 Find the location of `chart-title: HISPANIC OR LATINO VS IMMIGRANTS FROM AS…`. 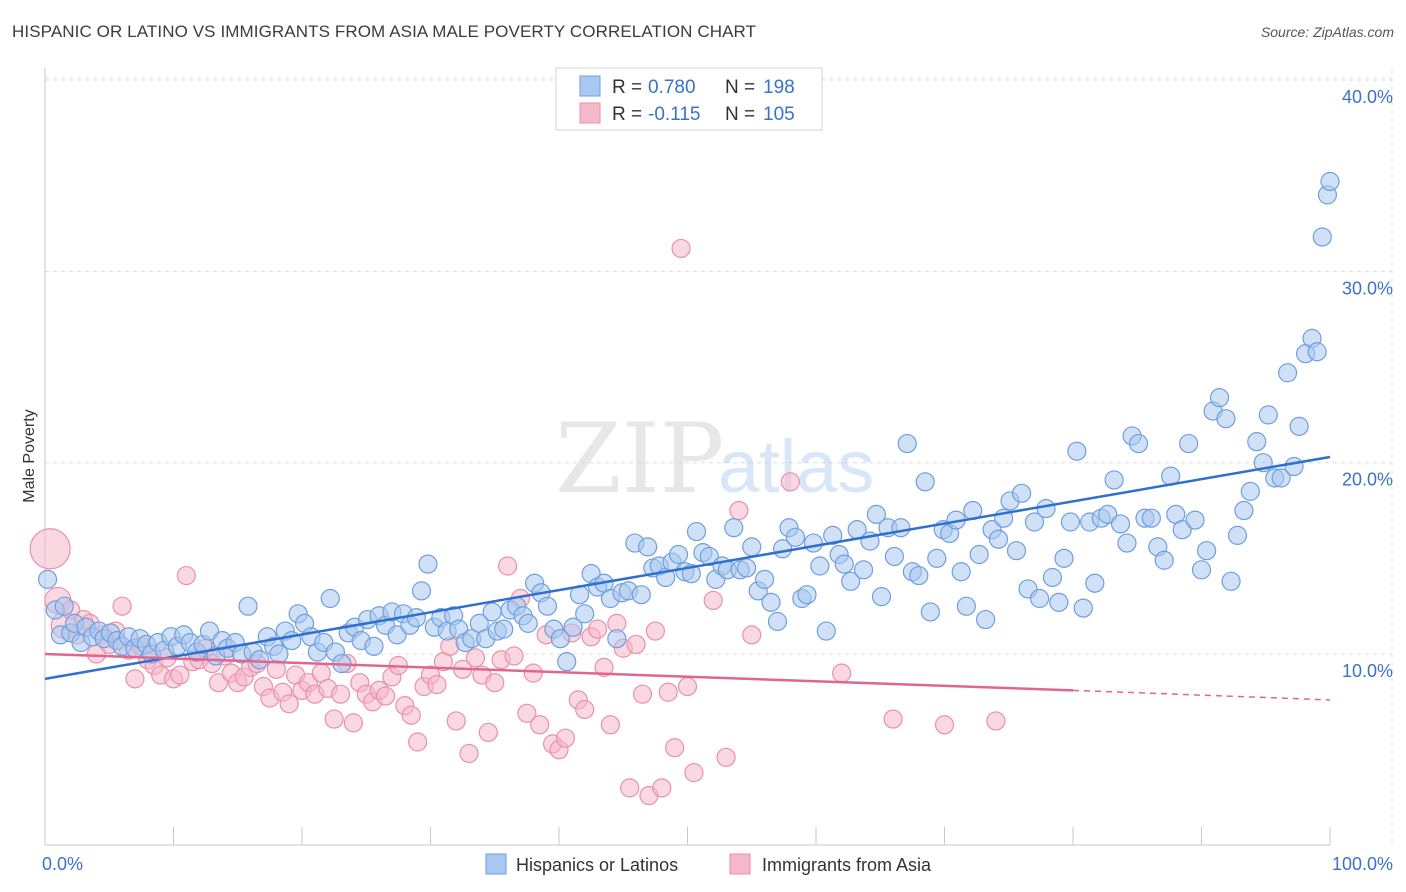

chart-title: HISPANIC OR LATINO VS IMMIGRANTS FROM AS… is located at coordinates (384, 31).